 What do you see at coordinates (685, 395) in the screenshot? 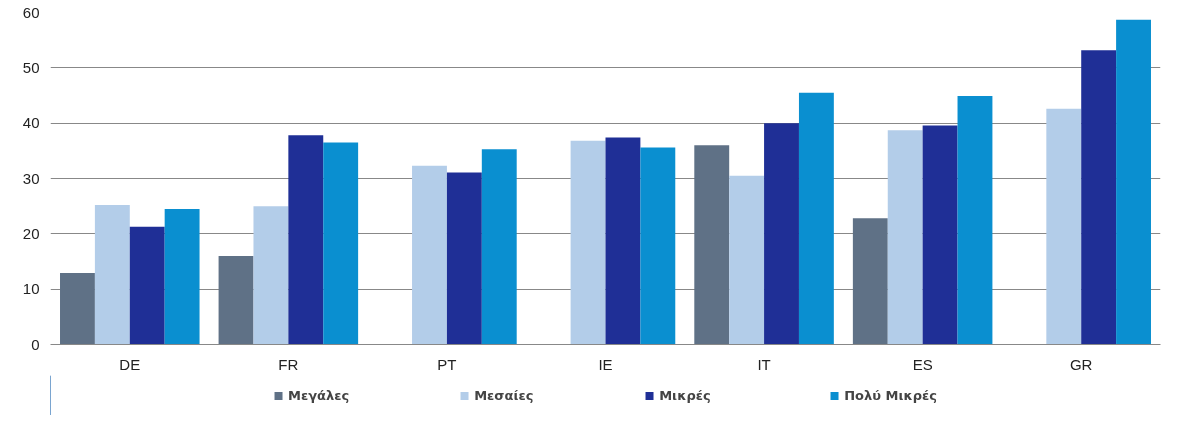
I see `legend-label: Μικρές` at bounding box center [685, 395].